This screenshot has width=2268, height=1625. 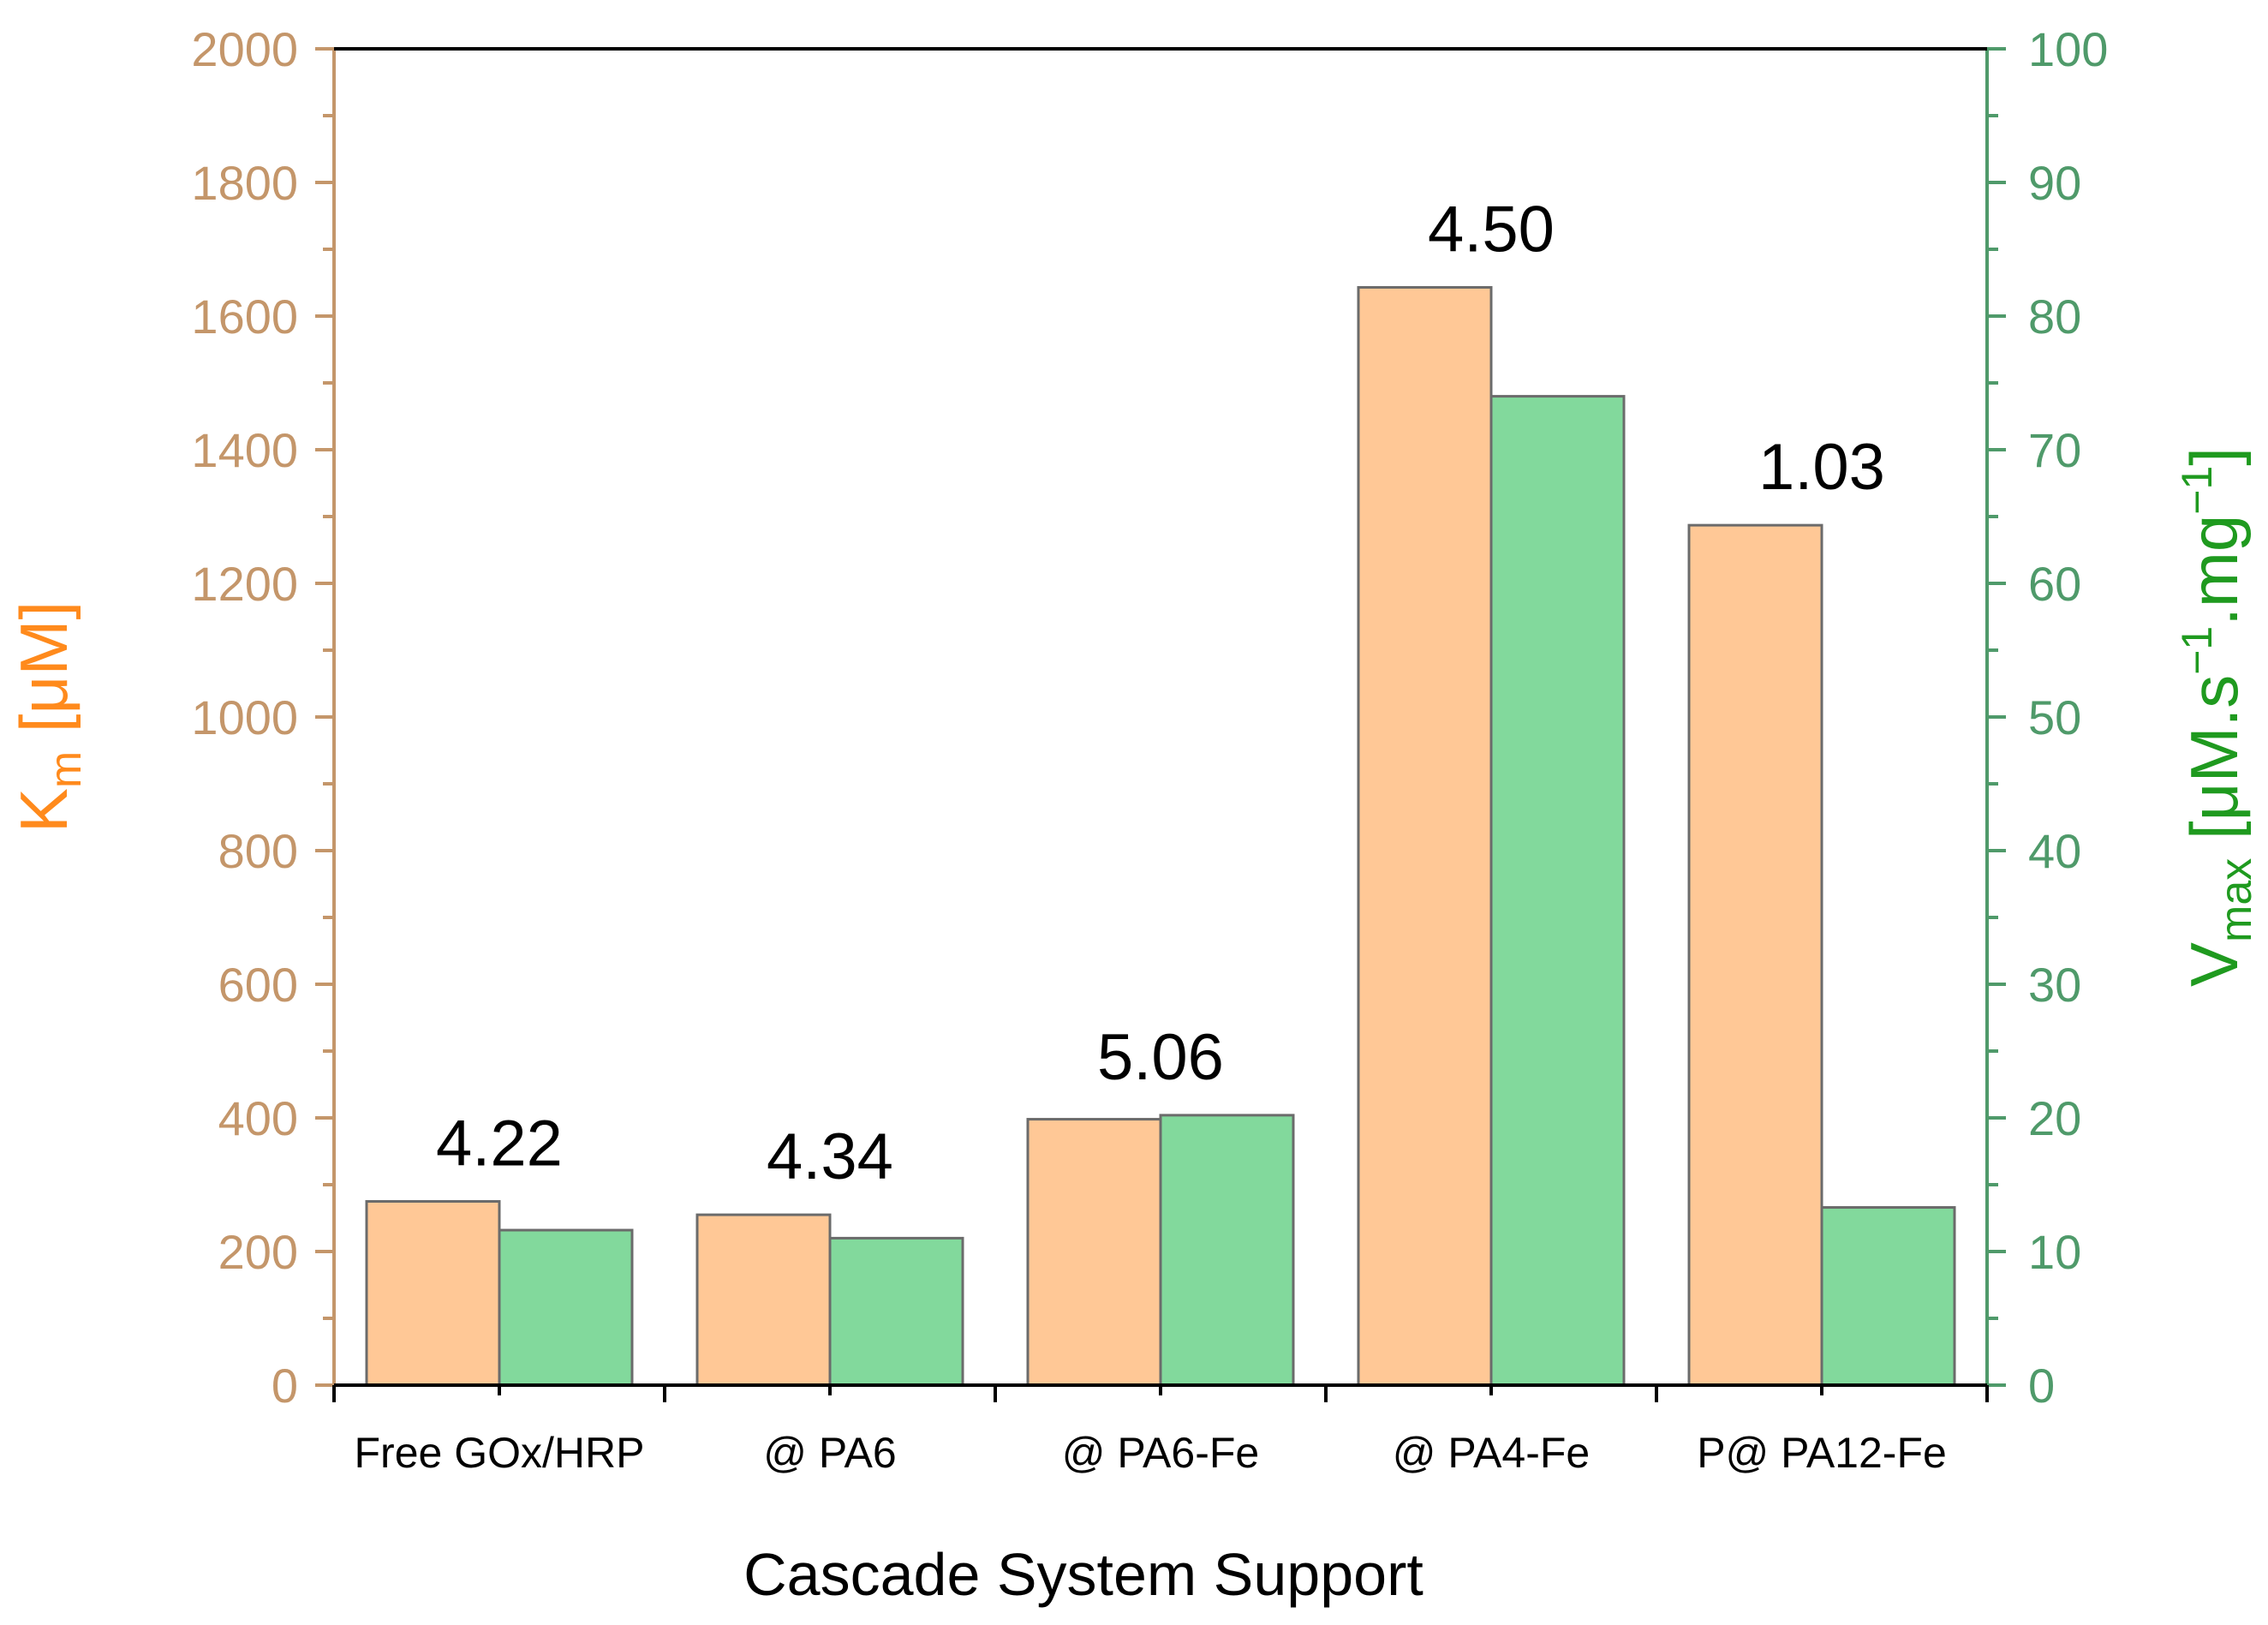 I want to click on right-tick-label: 50, so click(x=2054, y=717).